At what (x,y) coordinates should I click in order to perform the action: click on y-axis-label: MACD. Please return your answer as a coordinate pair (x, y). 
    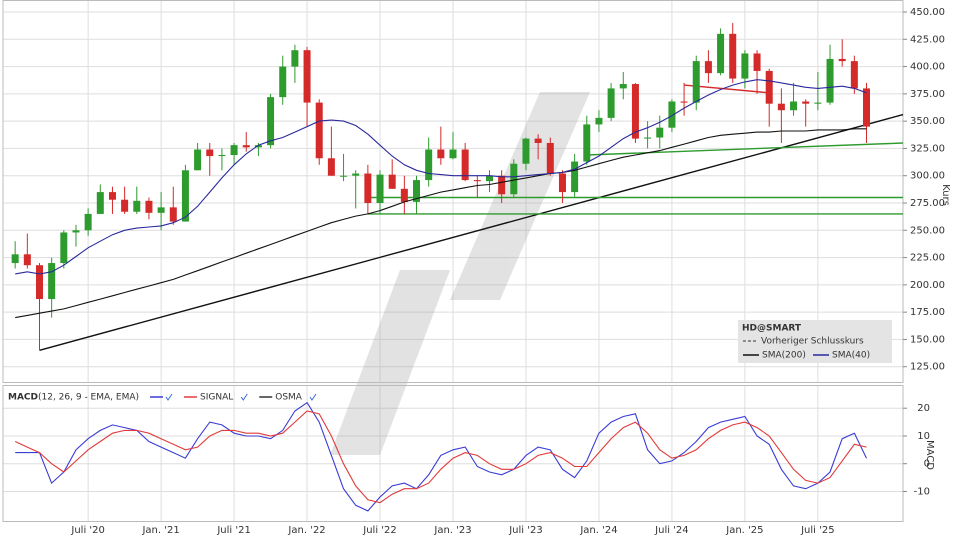
    Looking at the image, I should click on (929, 455).